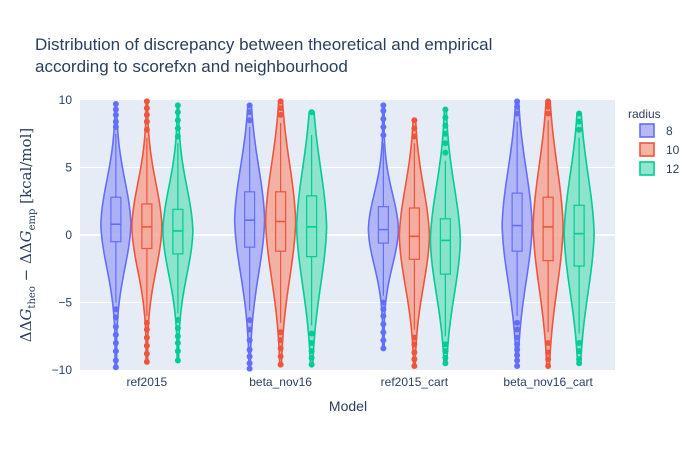 The width and height of the screenshot is (700, 450). I want to click on x-axis-title: Model, so click(348, 406).